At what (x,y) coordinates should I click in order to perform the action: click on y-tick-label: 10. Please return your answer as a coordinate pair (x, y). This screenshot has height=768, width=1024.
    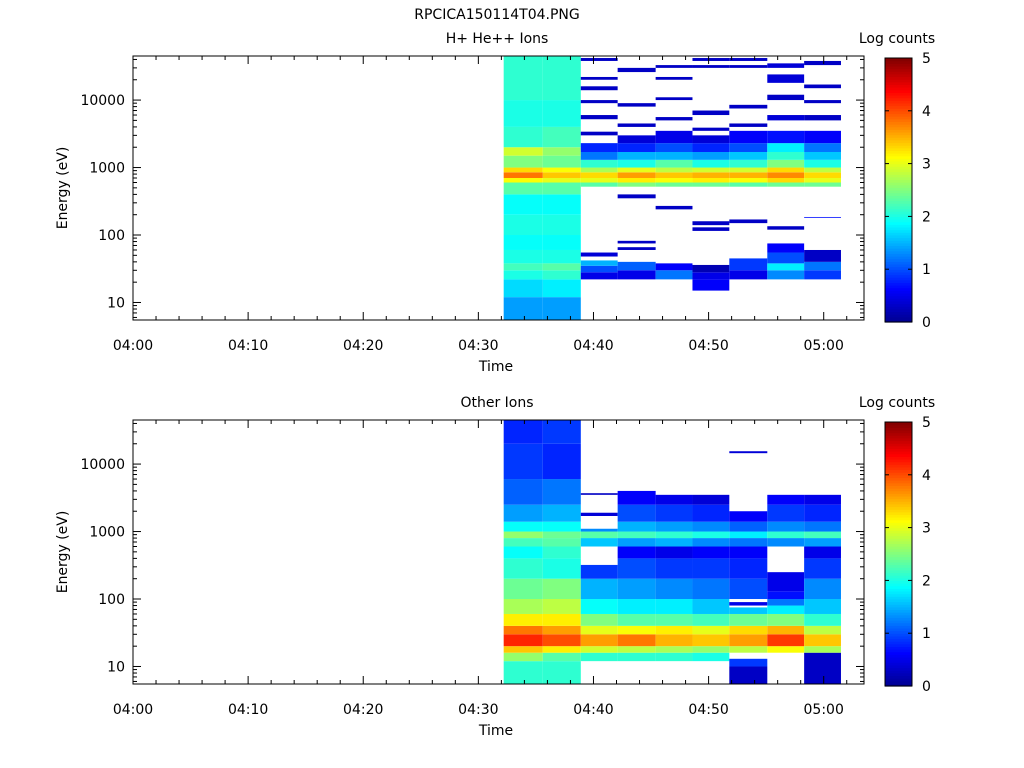
    Looking at the image, I should click on (116, 303).